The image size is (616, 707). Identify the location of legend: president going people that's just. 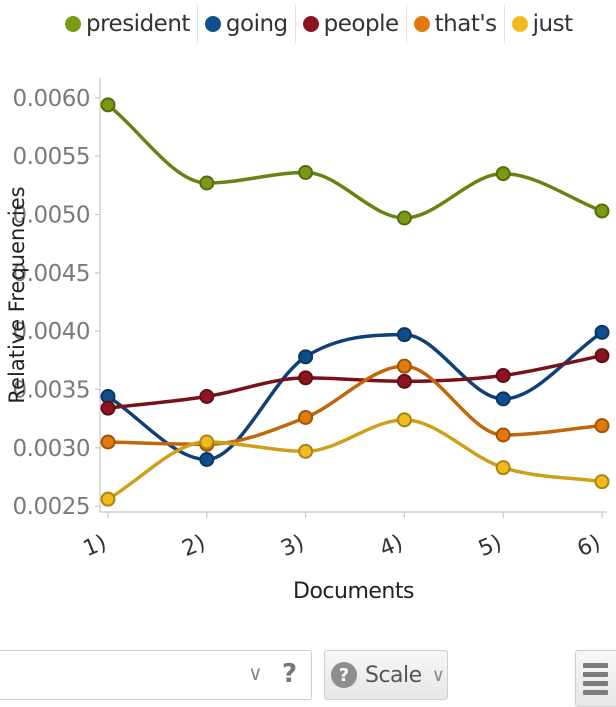
(319, 24).